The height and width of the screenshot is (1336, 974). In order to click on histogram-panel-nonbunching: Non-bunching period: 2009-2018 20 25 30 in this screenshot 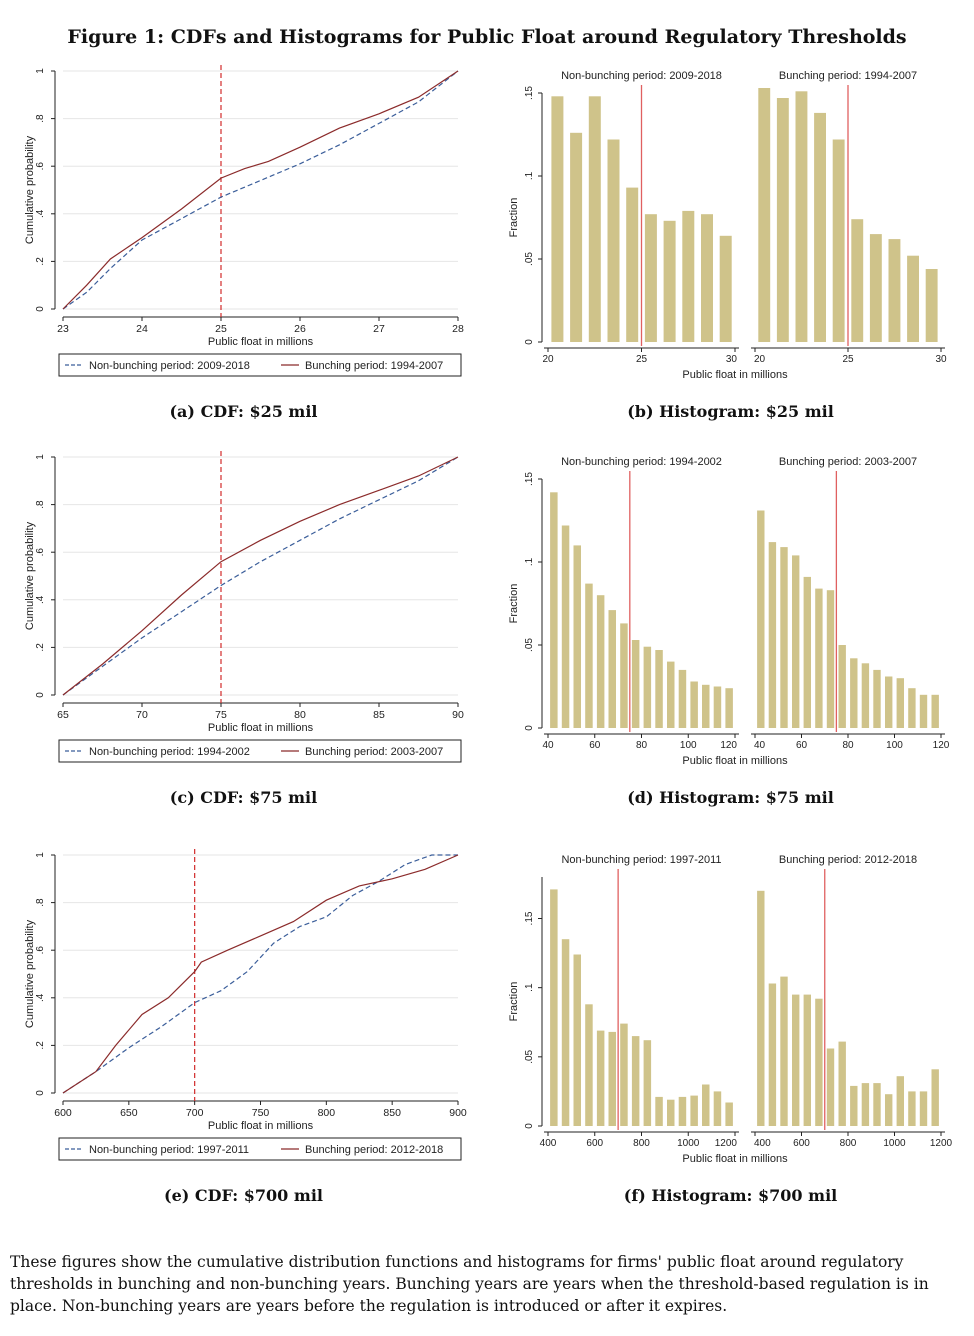, I will do `click(640, 217)`.